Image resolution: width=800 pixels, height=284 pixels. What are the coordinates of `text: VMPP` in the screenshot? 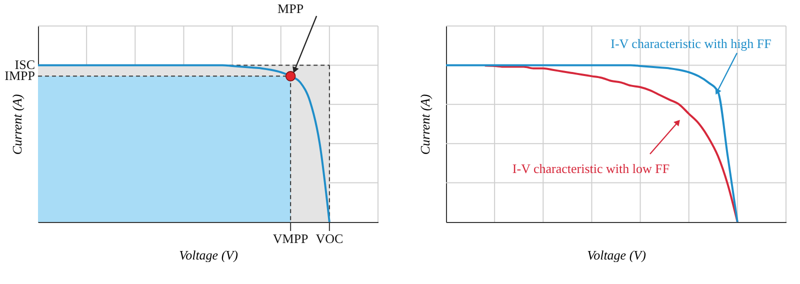 It's located at (290, 238).